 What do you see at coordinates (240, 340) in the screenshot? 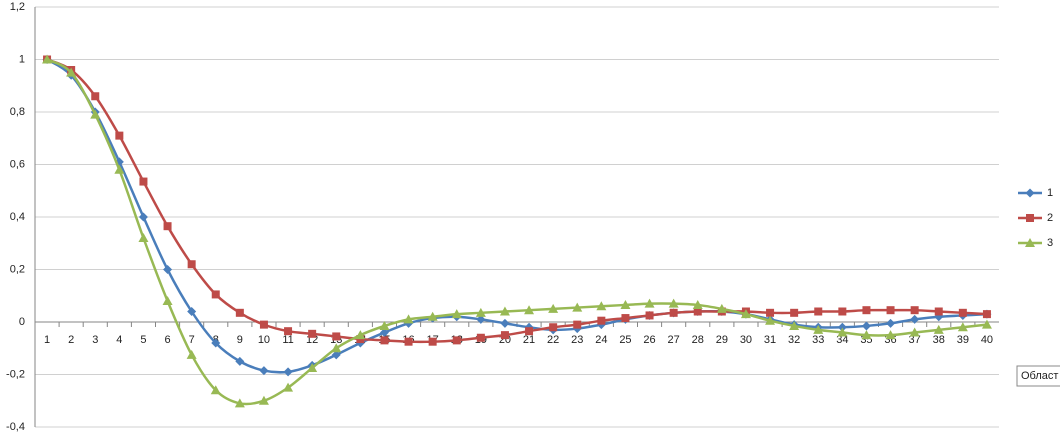
I see `x-tick-label: 9` at bounding box center [240, 340].